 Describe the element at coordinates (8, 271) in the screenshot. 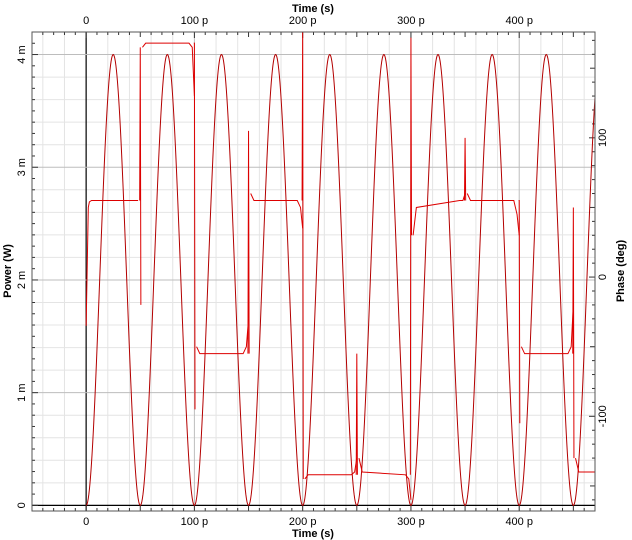

I see `y-left-axis-title: Power (W)` at that location.